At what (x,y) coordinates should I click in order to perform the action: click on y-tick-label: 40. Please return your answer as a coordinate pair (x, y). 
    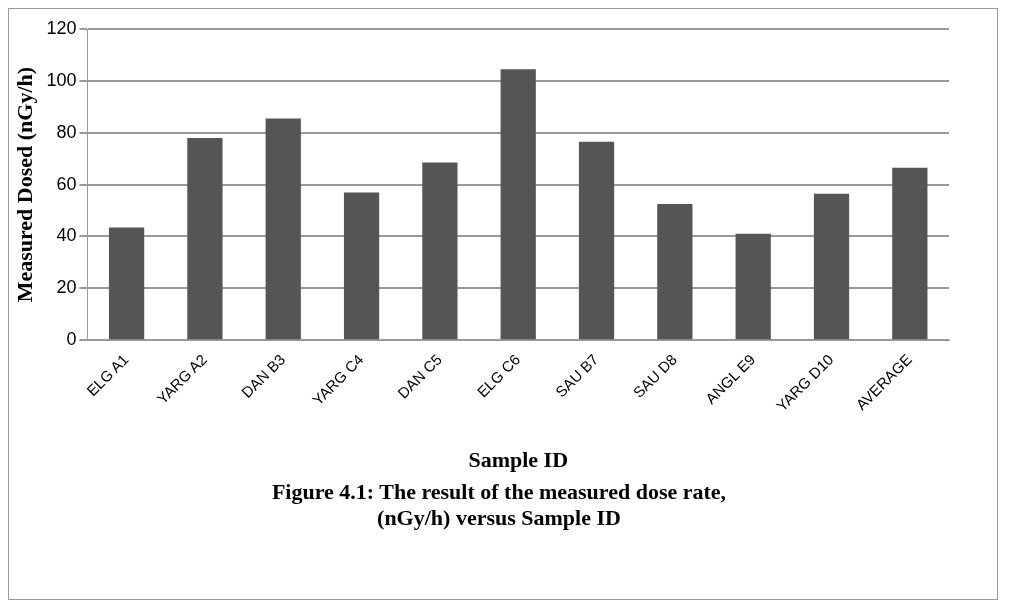
    Looking at the image, I should click on (66, 235).